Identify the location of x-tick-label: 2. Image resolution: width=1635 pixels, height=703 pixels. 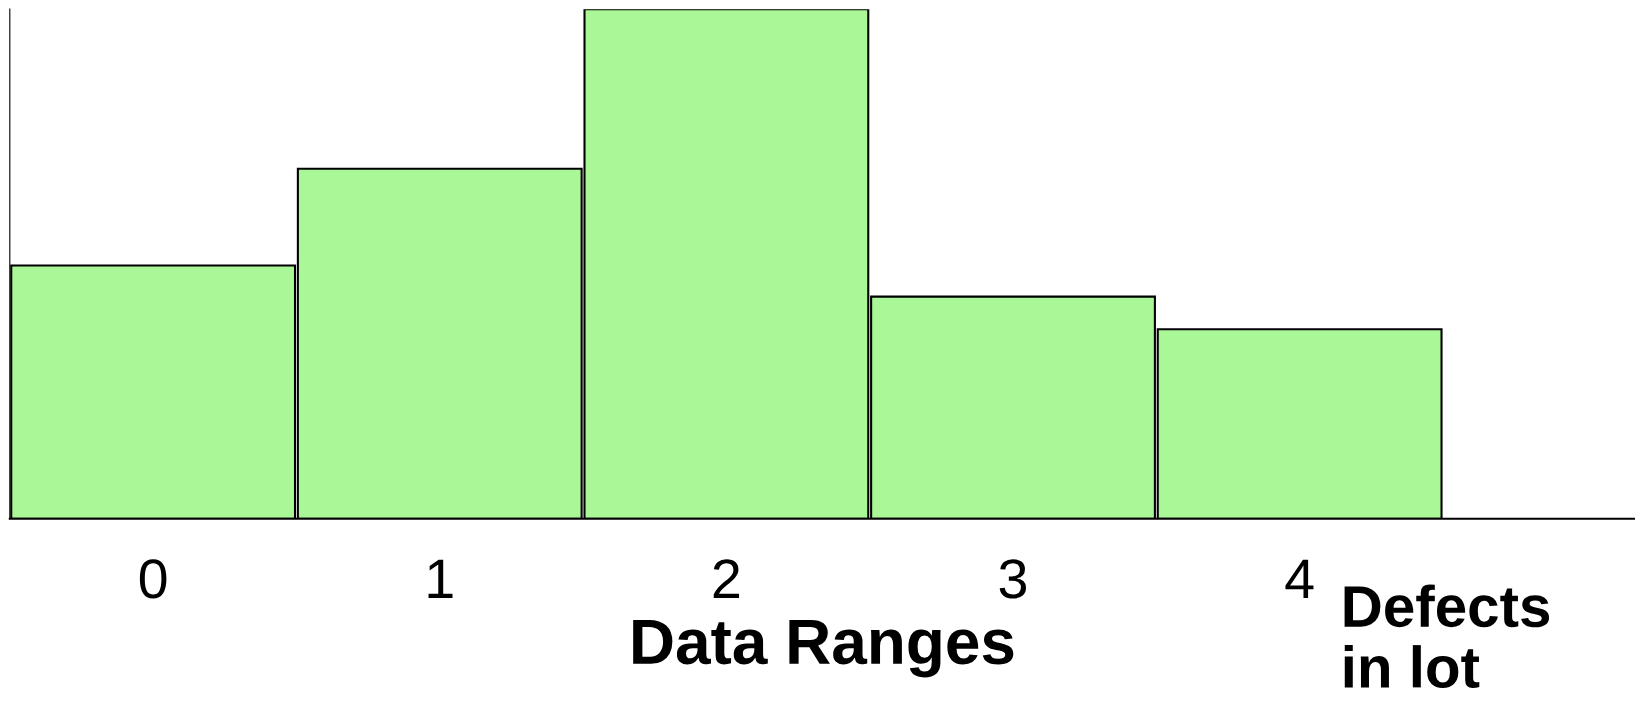
(726, 578).